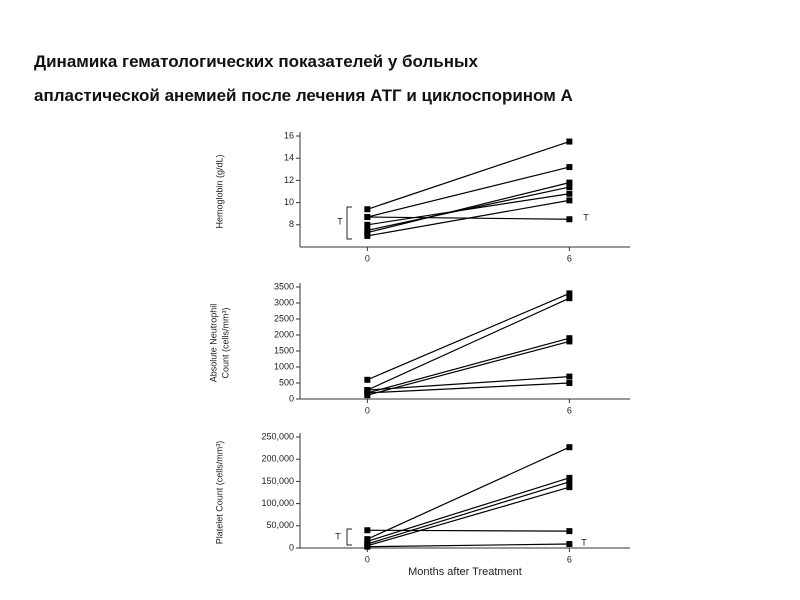 The image size is (800, 600). What do you see at coordinates (277, 436) in the screenshot?
I see `y-tick-label: 250,000` at bounding box center [277, 436].